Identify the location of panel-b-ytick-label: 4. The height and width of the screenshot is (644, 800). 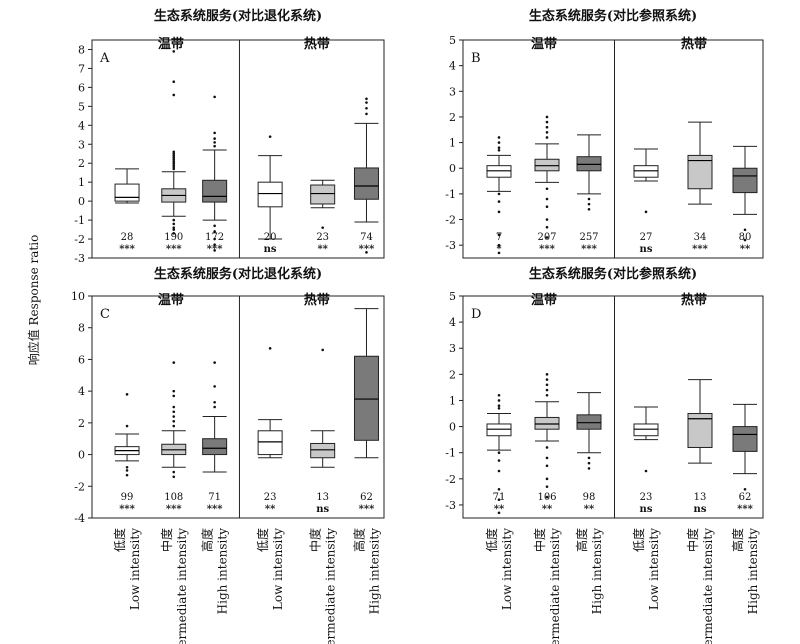
(452, 66).